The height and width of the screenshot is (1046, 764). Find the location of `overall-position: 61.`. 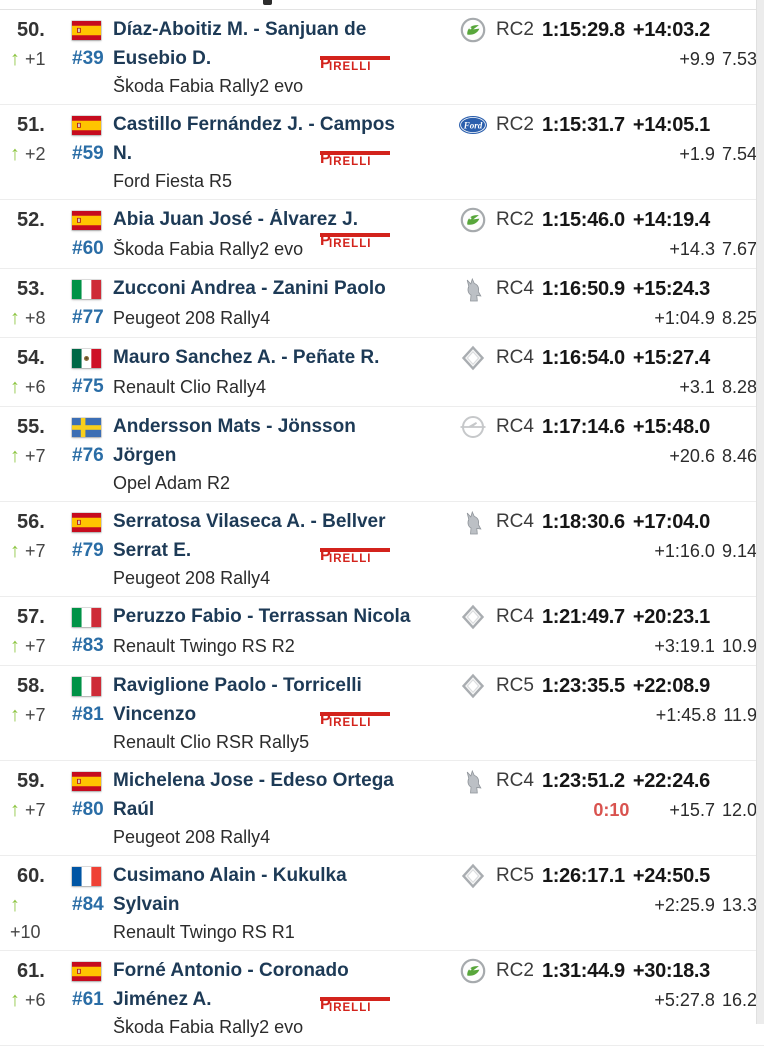

overall-position: 61. is located at coordinates (31, 970).